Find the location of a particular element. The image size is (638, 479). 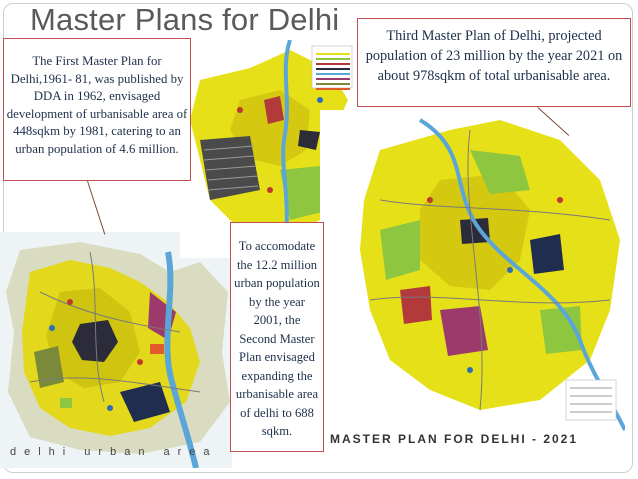

slide-title: Master Plans for Delhi is located at coordinates (185, 19).